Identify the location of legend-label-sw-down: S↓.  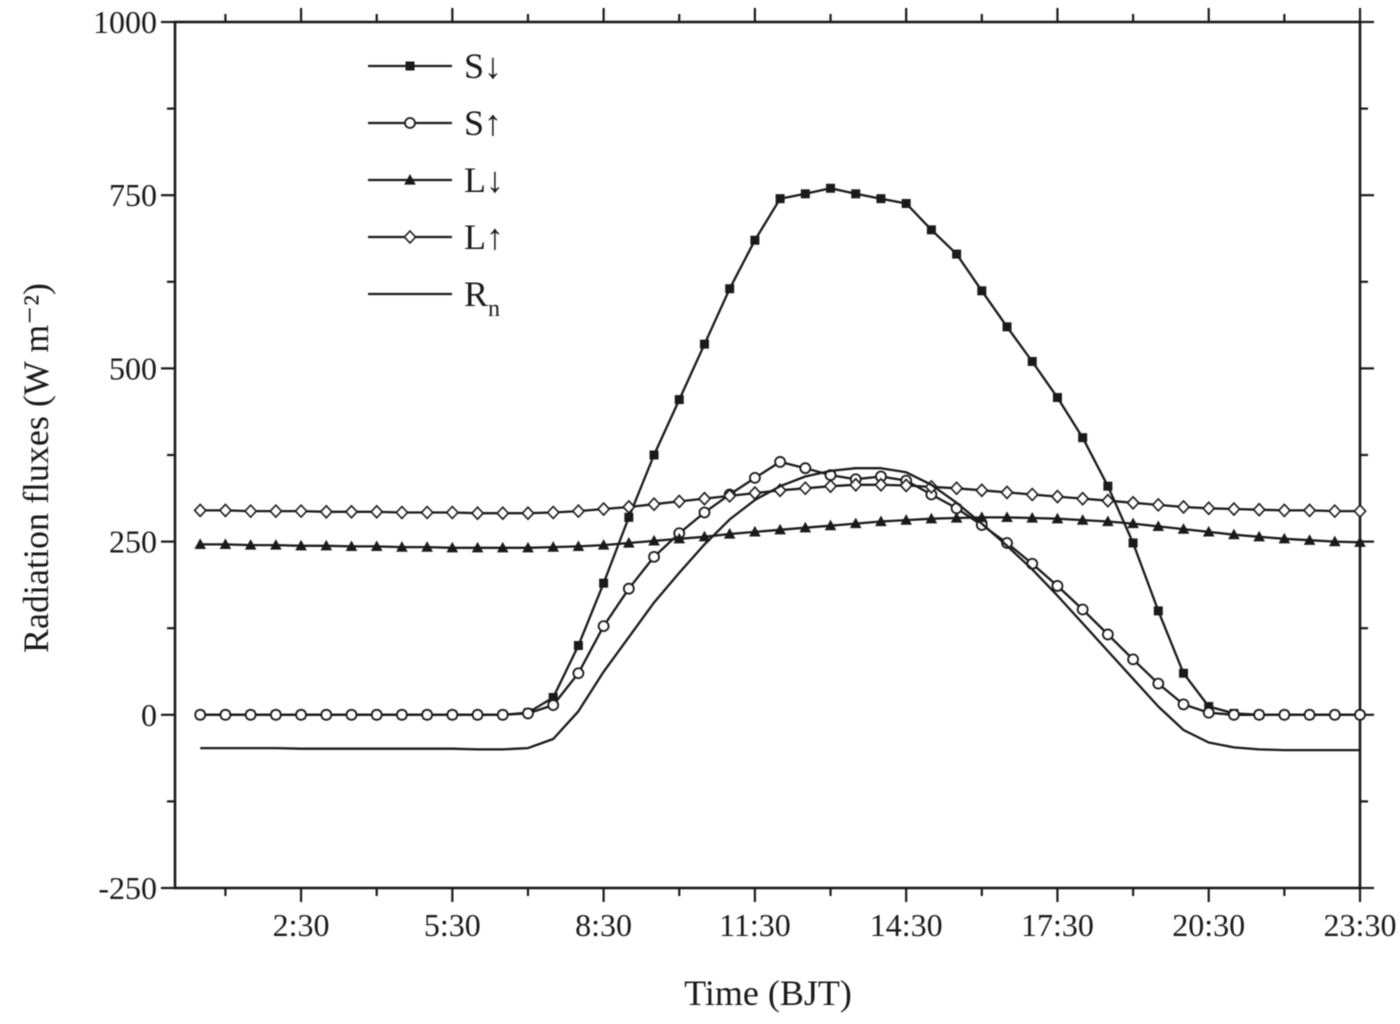
(483, 66).